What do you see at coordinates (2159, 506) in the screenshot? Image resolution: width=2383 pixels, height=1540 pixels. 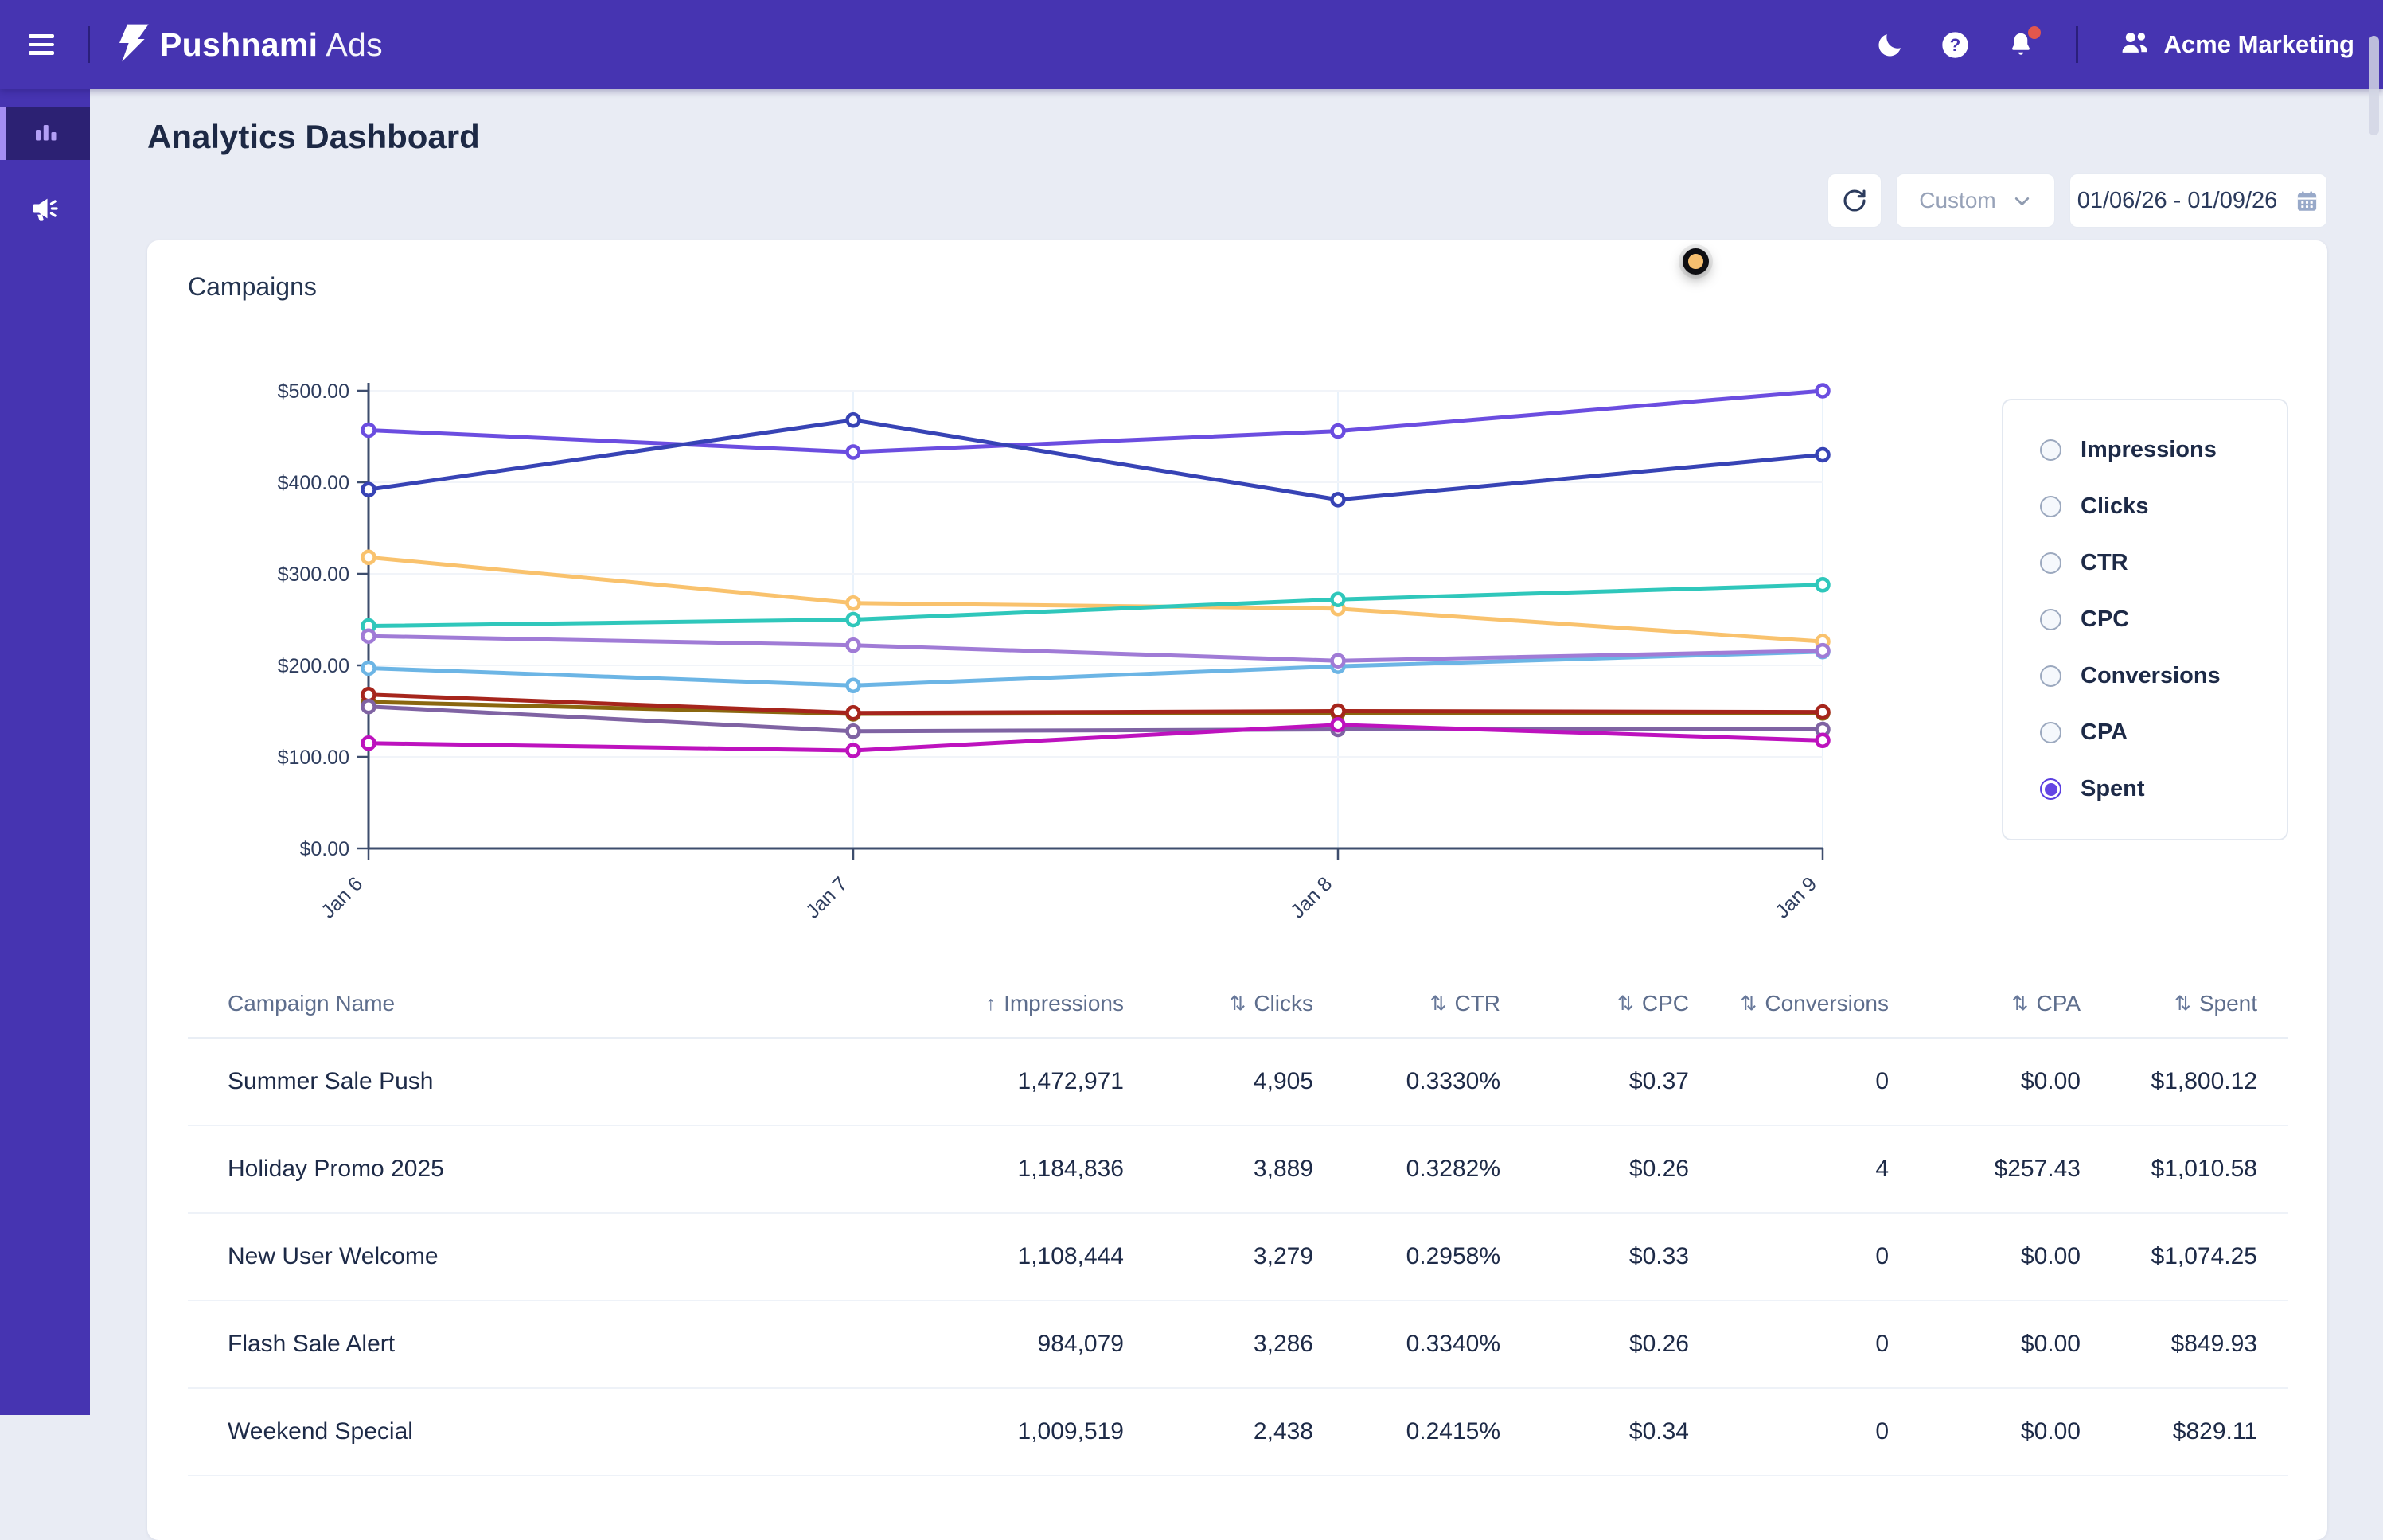 I see `legend-option-clicks: Clicks` at bounding box center [2159, 506].